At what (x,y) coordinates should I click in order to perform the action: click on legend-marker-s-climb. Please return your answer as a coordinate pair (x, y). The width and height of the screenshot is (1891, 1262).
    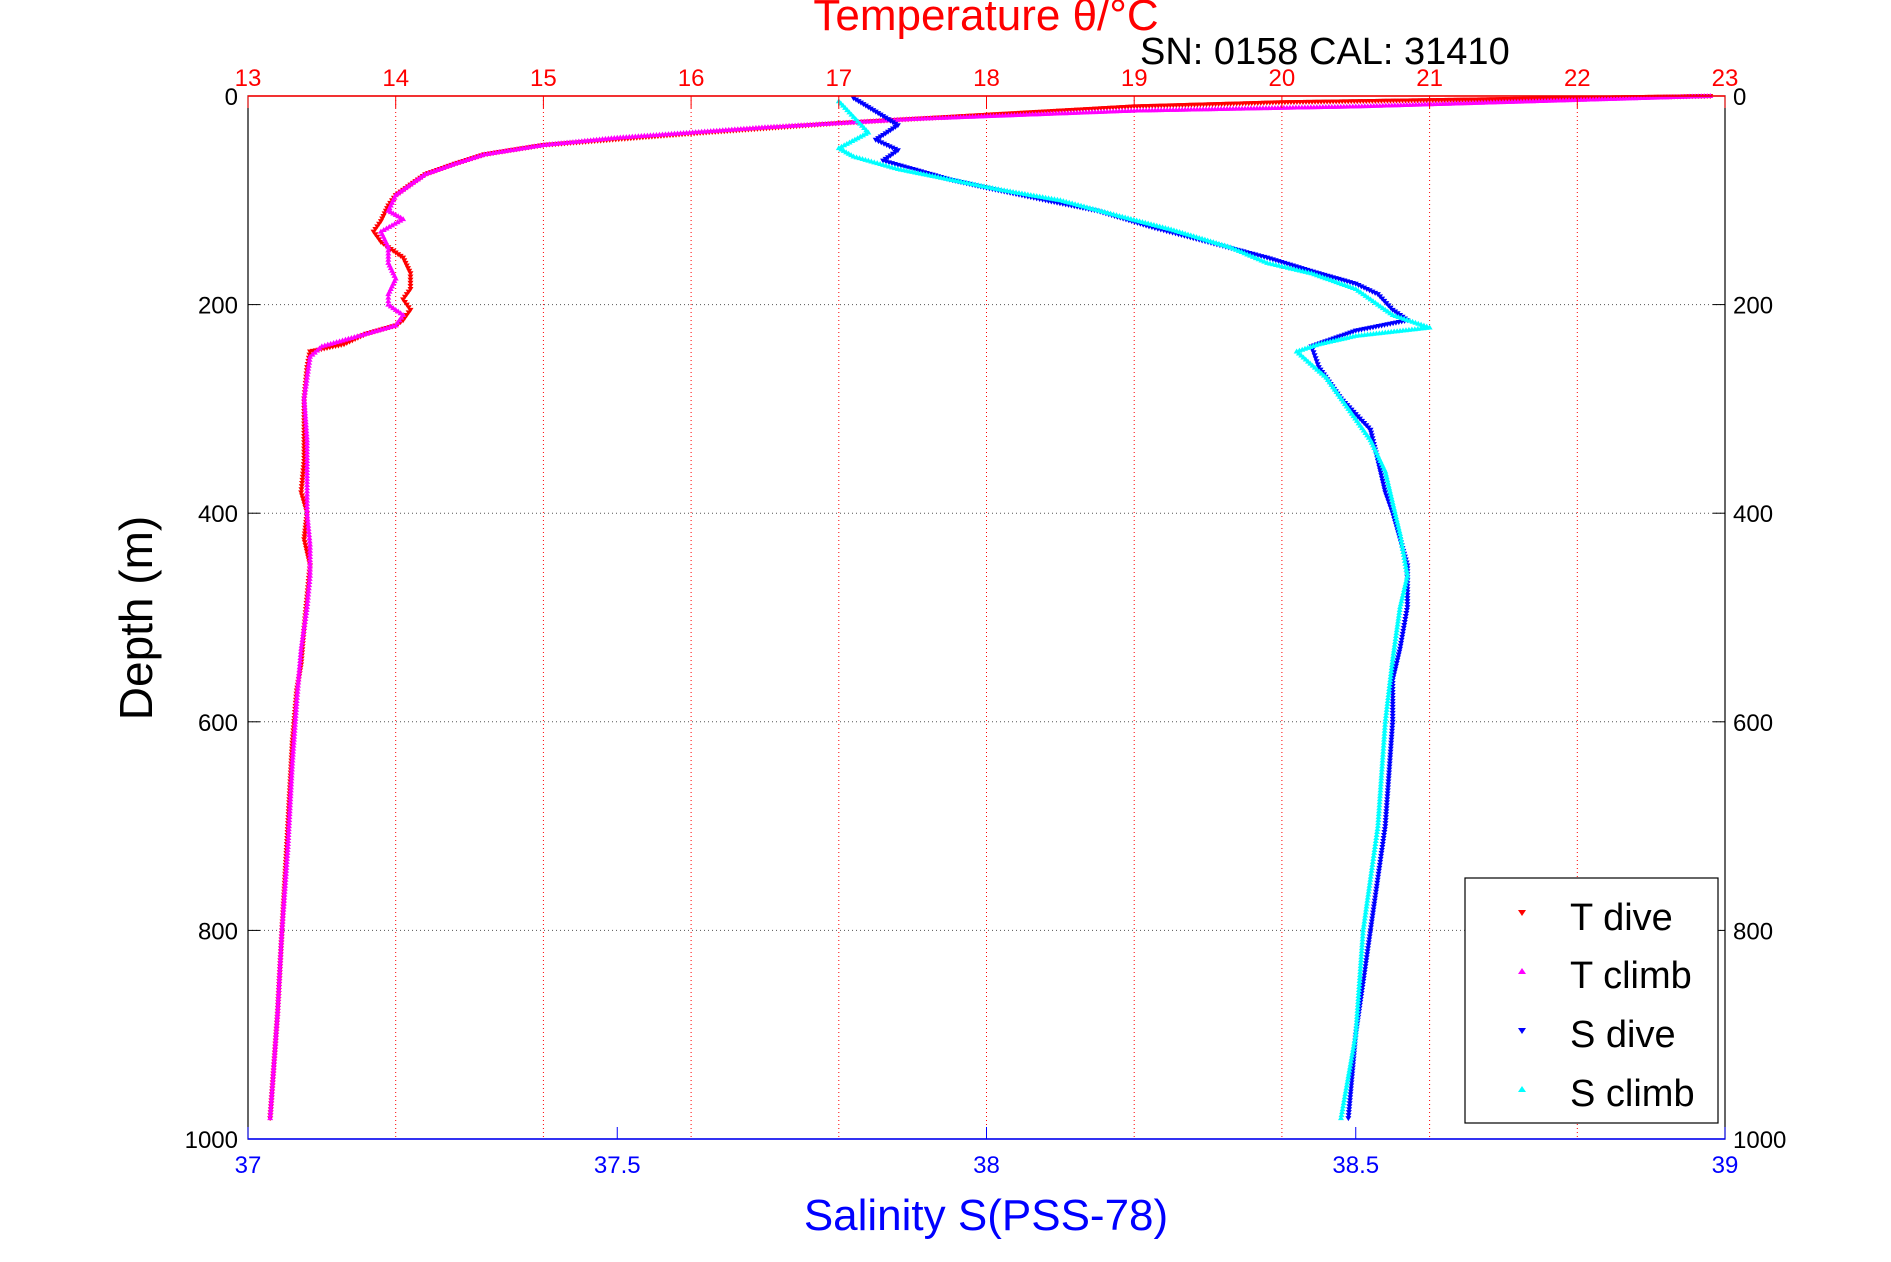
    Looking at the image, I should click on (1522, 1089).